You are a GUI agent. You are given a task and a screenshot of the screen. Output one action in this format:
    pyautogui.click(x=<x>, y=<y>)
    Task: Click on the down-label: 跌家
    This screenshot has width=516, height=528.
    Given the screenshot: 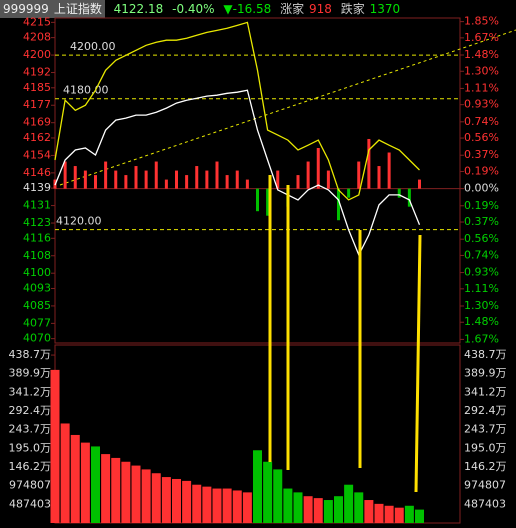 What is the action you would take?
    pyautogui.click(x=352, y=9)
    